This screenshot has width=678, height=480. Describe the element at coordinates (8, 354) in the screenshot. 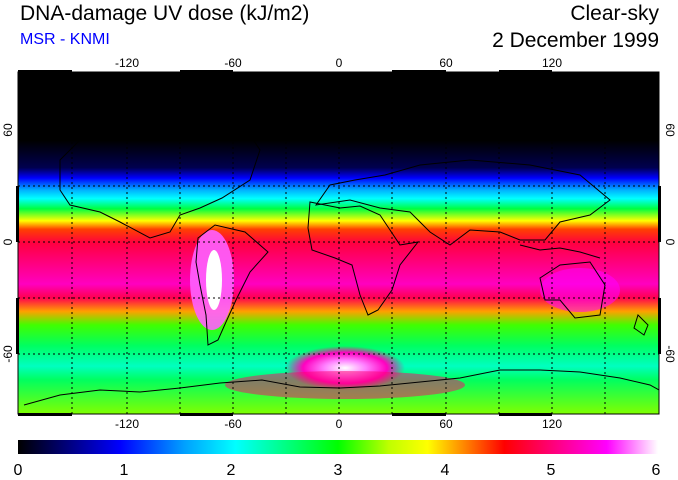

I see `lat-label-left-3: -60` at that location.